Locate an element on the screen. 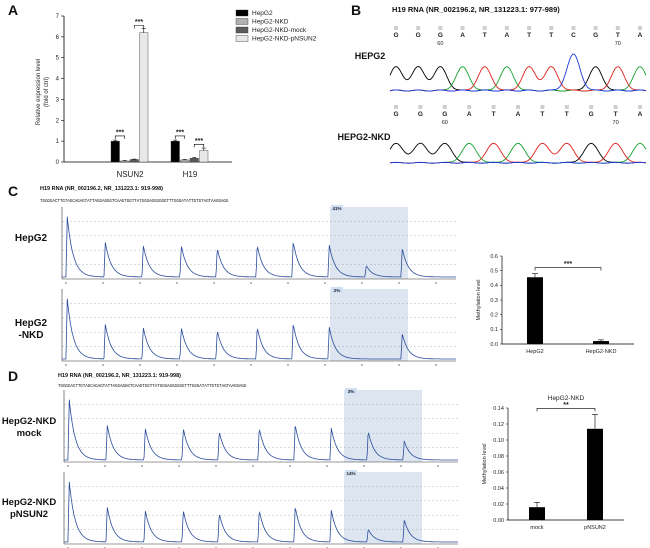  chart-a-ytick-label: 5 is located at coordinates (58, 59).